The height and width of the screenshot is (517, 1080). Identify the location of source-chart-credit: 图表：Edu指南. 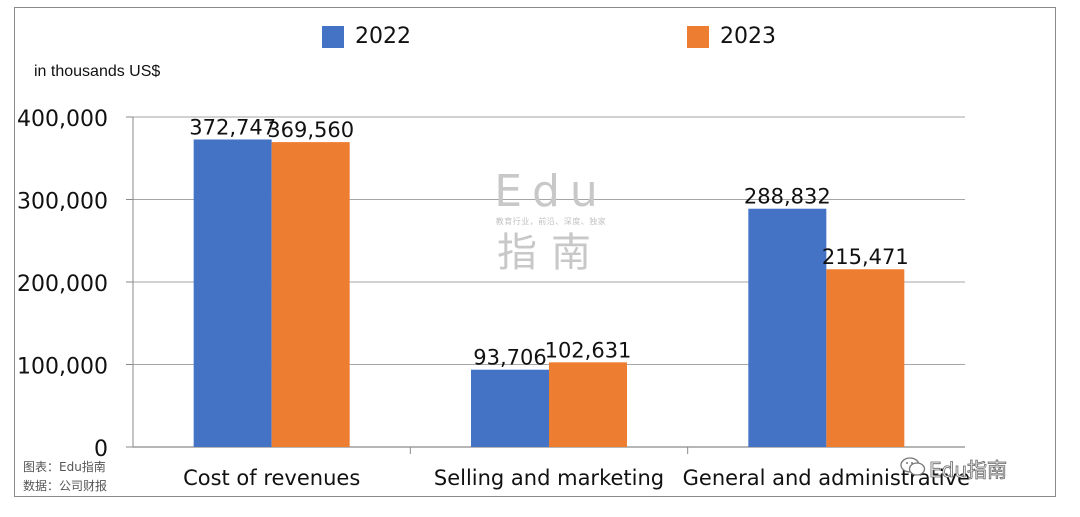
(64, 467).